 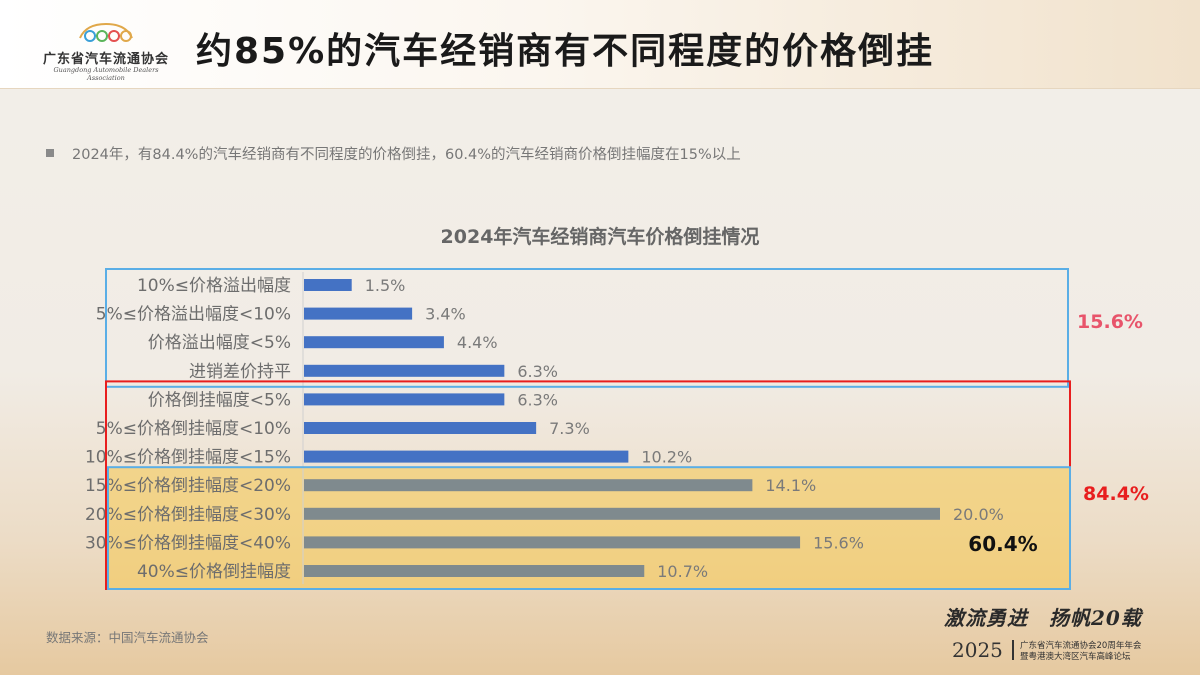 I want to click on group-label-inverted: 84.4%, so click(x=1116, y=494).